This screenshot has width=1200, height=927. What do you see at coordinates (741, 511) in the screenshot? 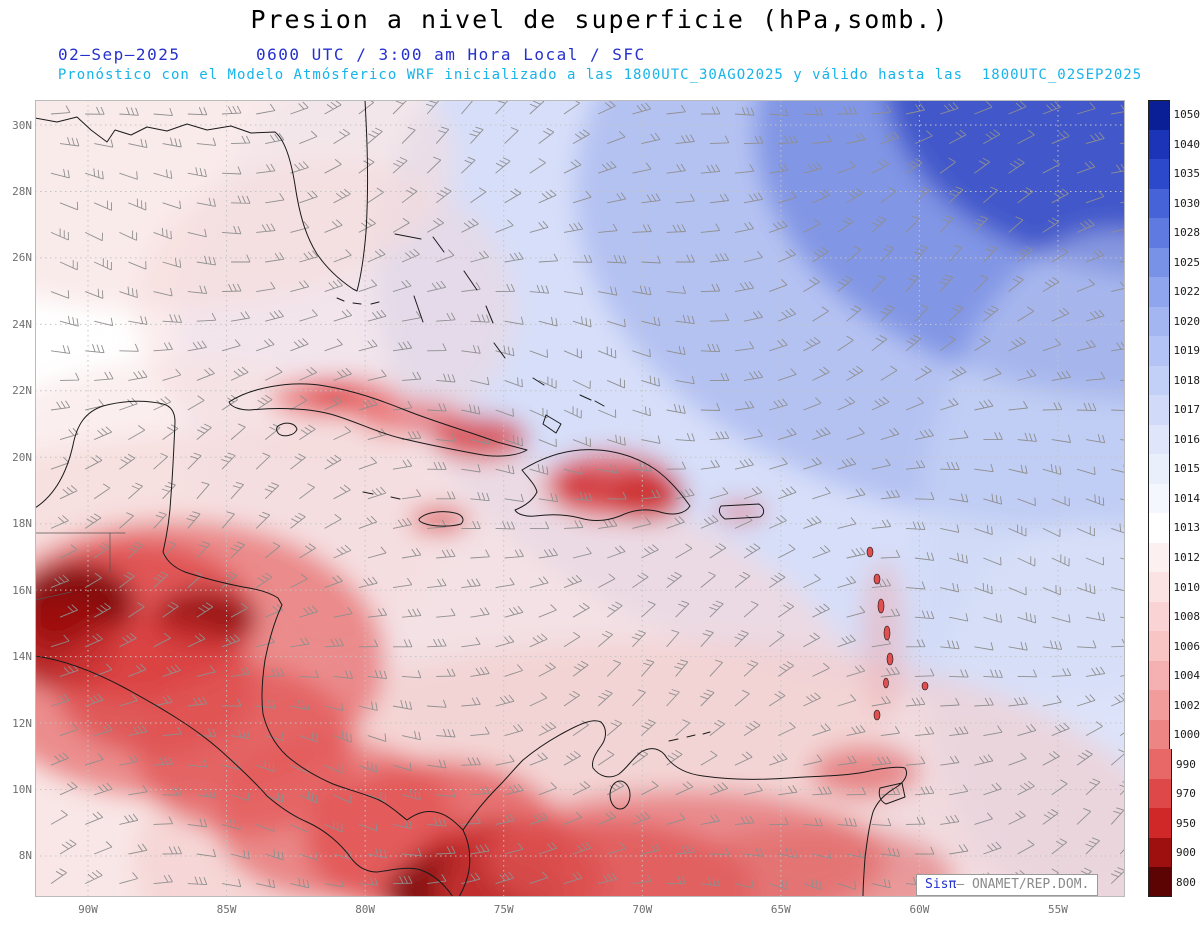
I see `puerto-rico` at bounding box center [741, 511].